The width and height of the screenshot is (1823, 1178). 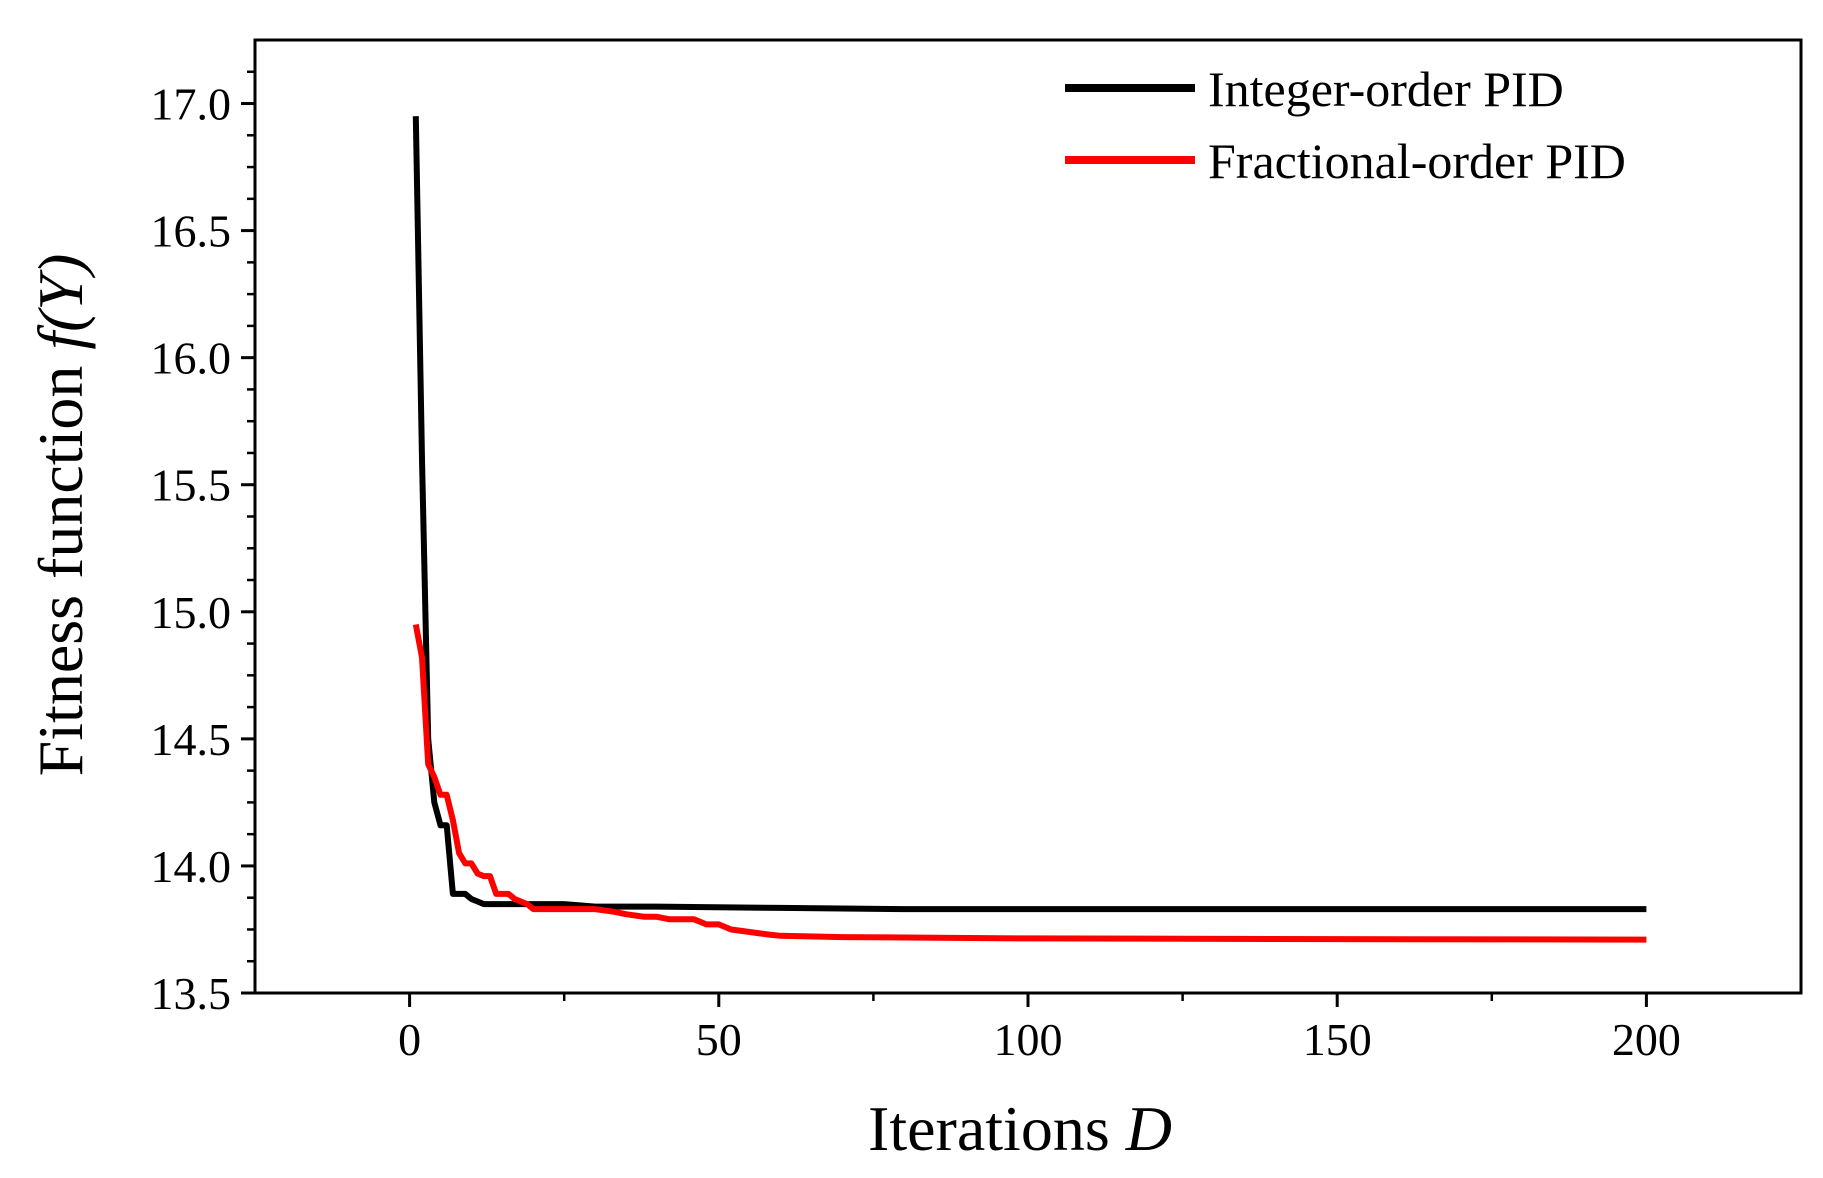 I want to click on legend-label-fractional-order: Fractional-order PID, so click(x=1417, y=161).